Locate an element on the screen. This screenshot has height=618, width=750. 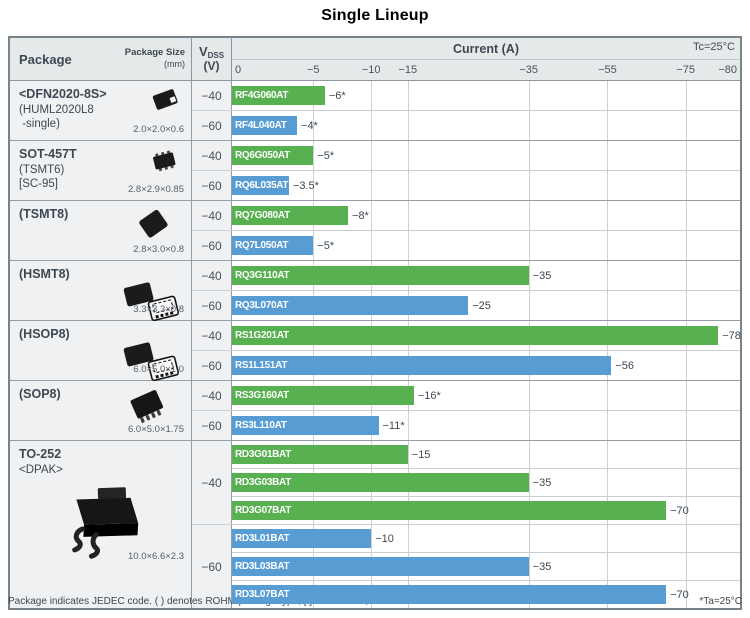
axis-tick-label: −75 is located at coordinates (685, 70).